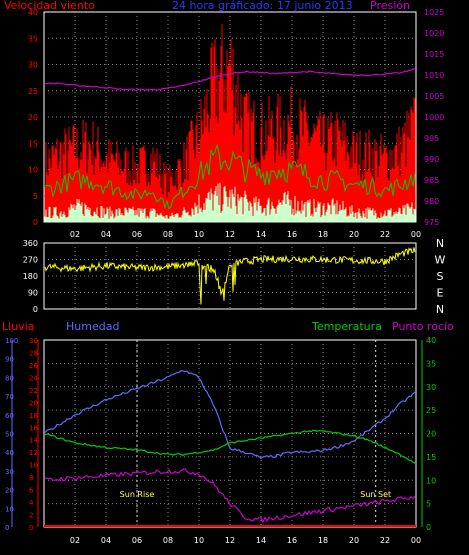 The width and height of the screenshot is (469, 555). I want to click on pressure-tick-label: 985, so click(431, 180).